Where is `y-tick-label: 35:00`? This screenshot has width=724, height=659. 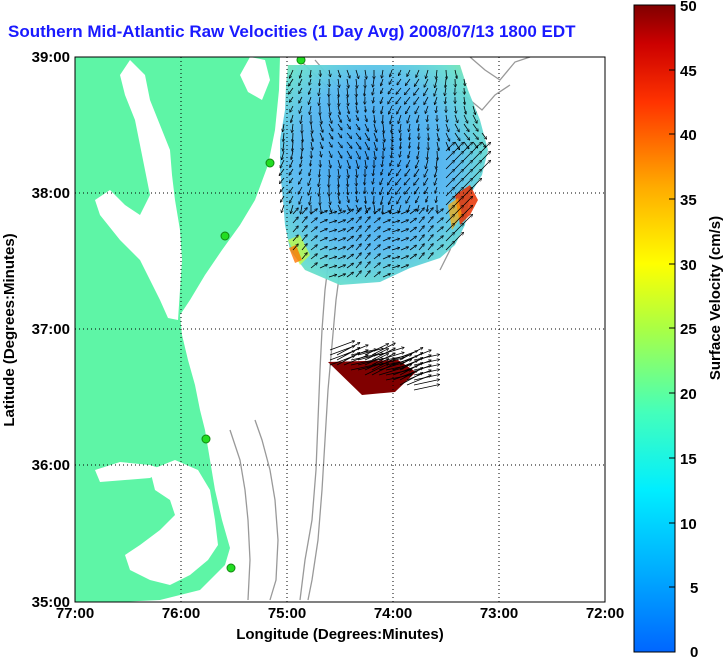
y-tick-label: 35:00 is located at coordinates (51, 602).